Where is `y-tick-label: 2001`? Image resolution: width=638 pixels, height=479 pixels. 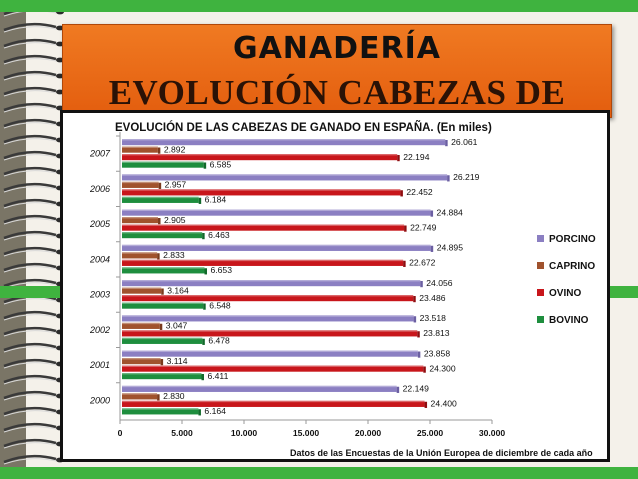 y-tick-label: 2001 is located at coordinates (99, 365).